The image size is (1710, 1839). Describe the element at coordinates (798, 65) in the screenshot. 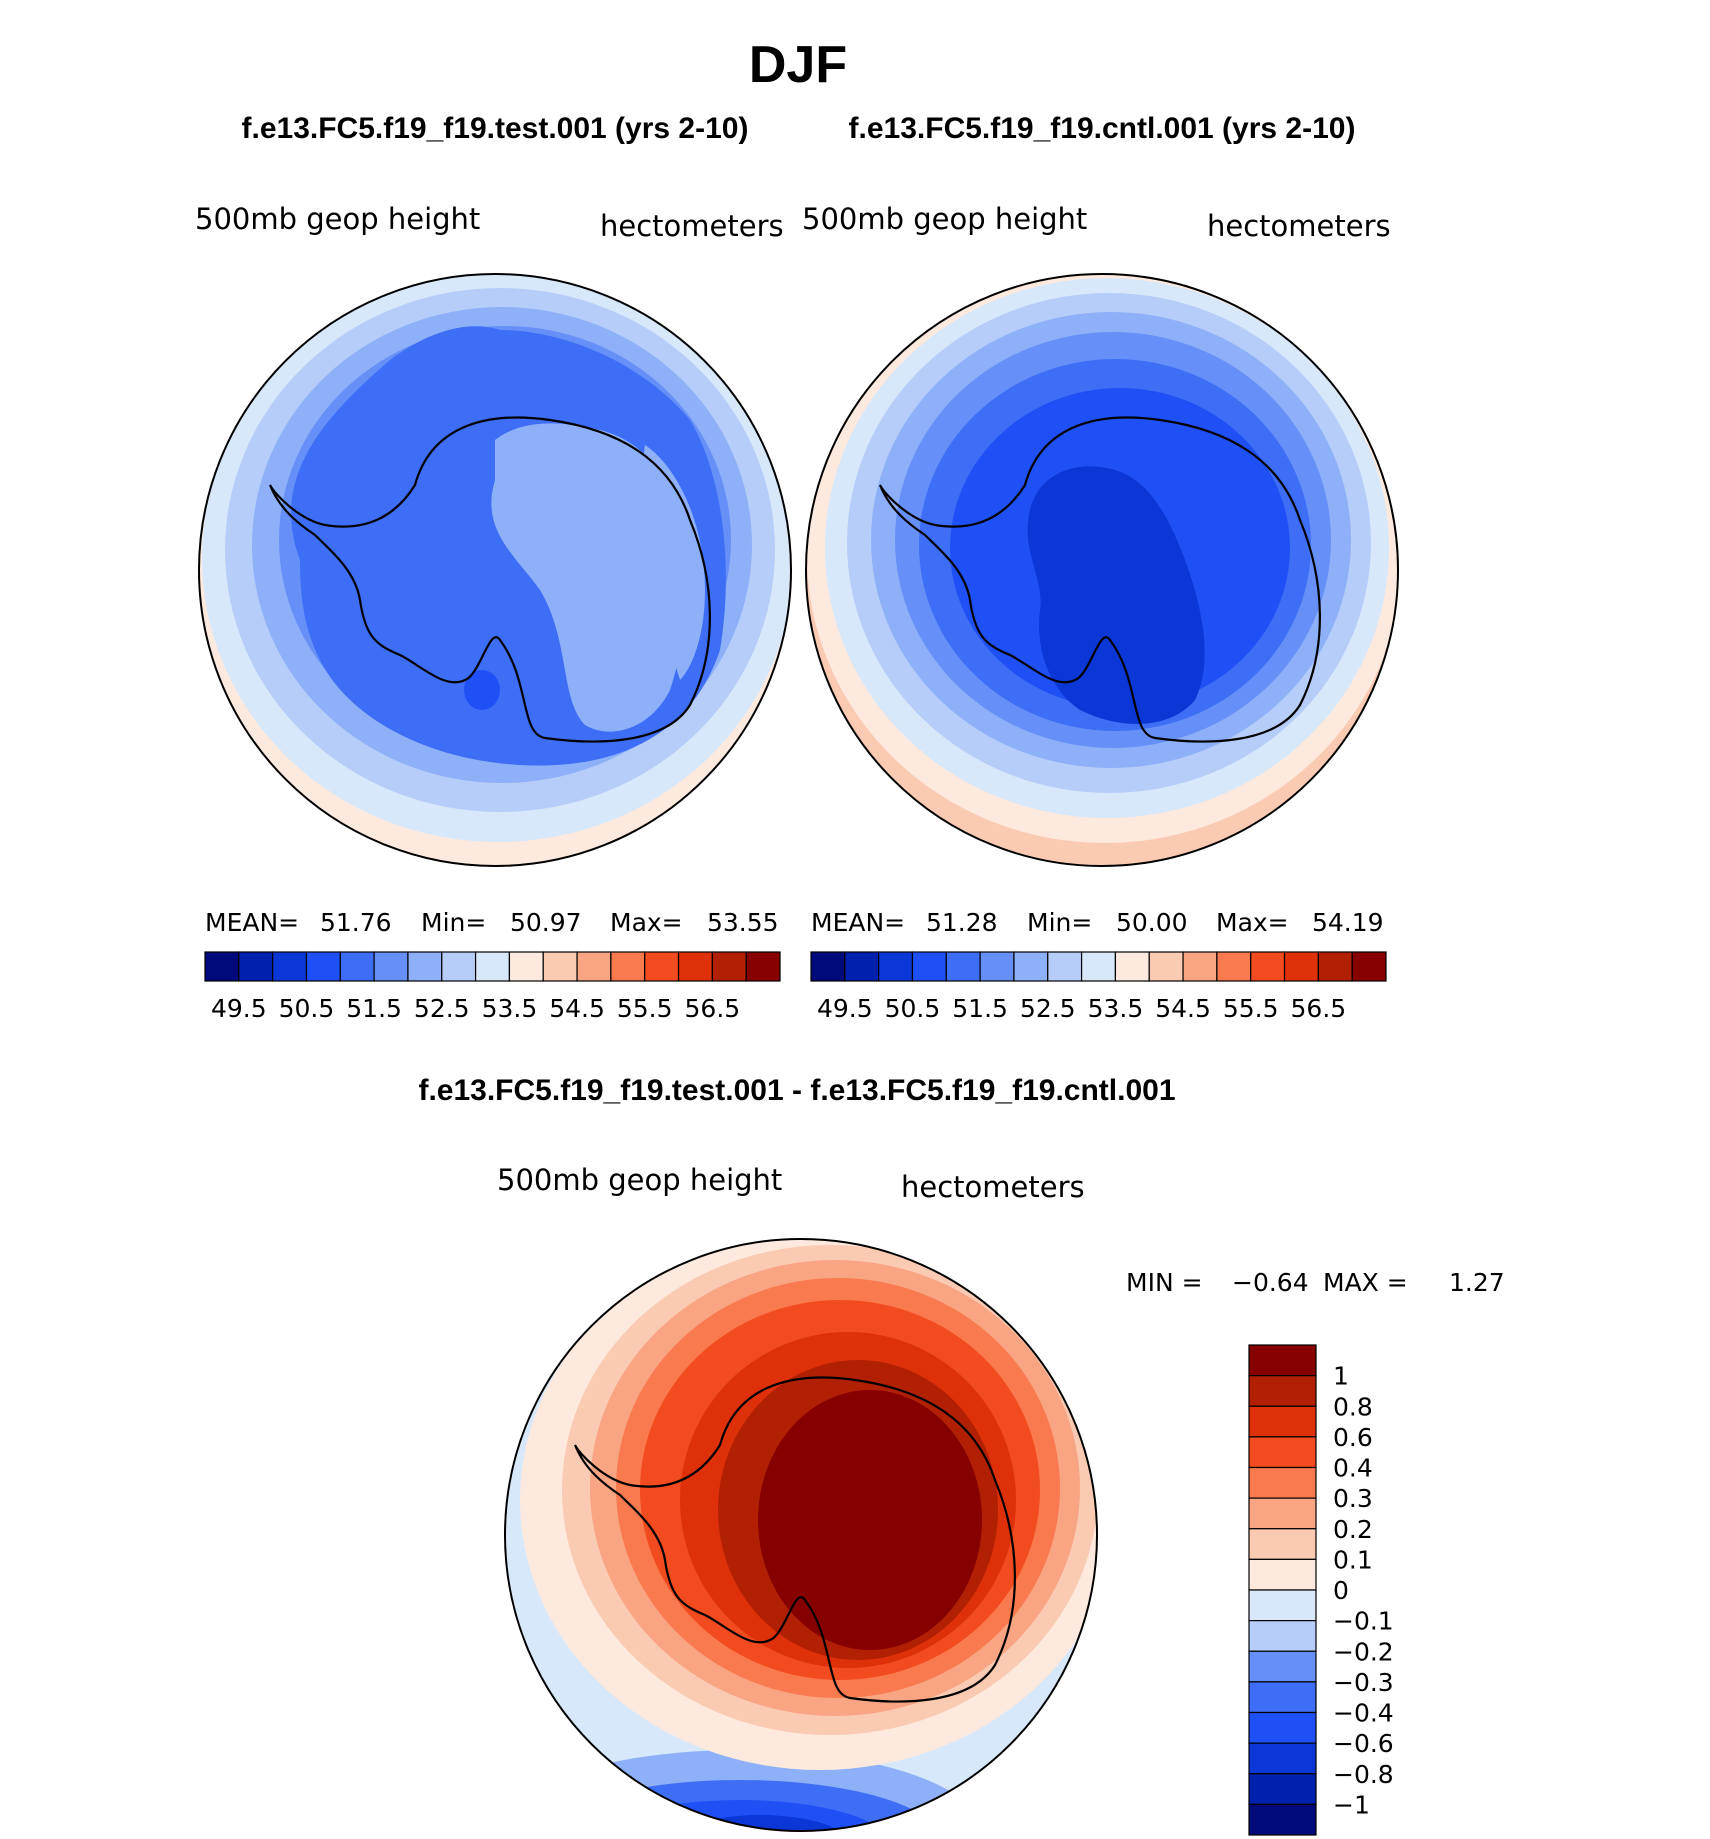

I see `page-title: DJF` at that location.